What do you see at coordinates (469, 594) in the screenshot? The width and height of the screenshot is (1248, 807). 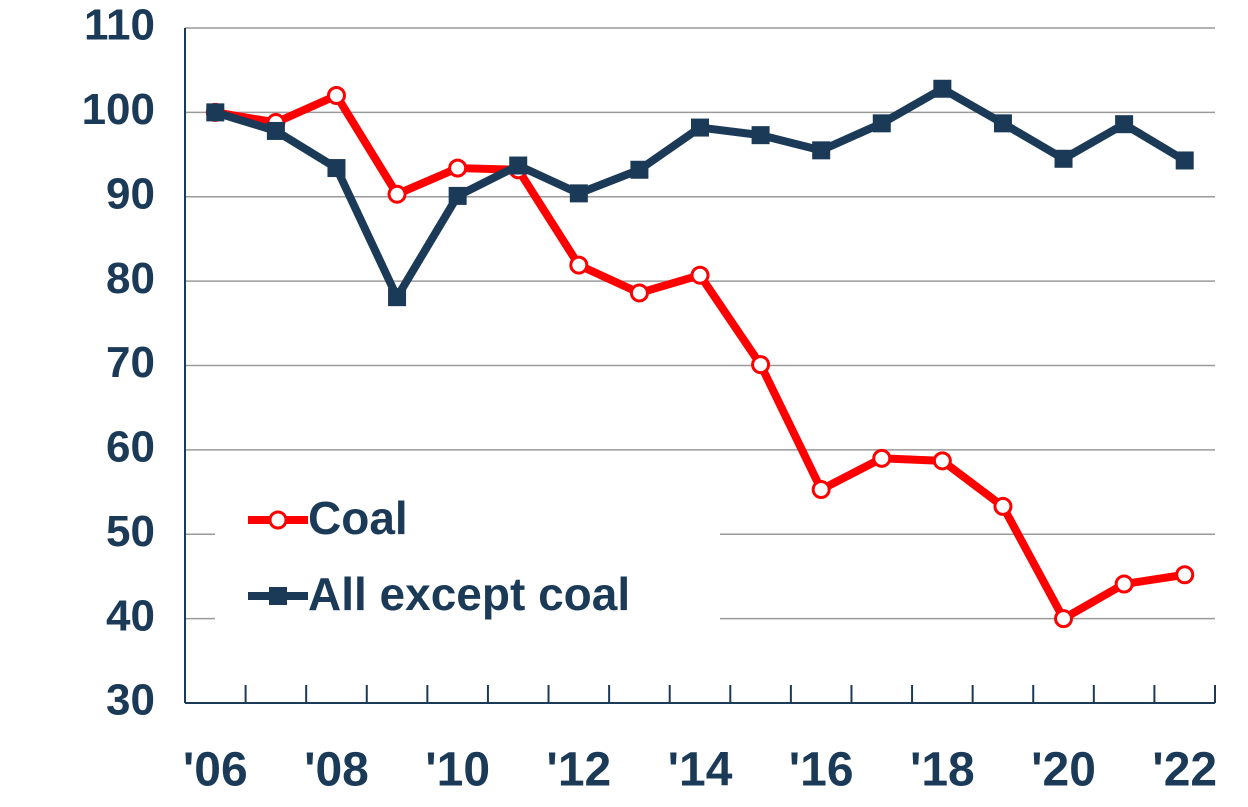 I see `legend-label: All except coal` at bounding box center [469, 594].